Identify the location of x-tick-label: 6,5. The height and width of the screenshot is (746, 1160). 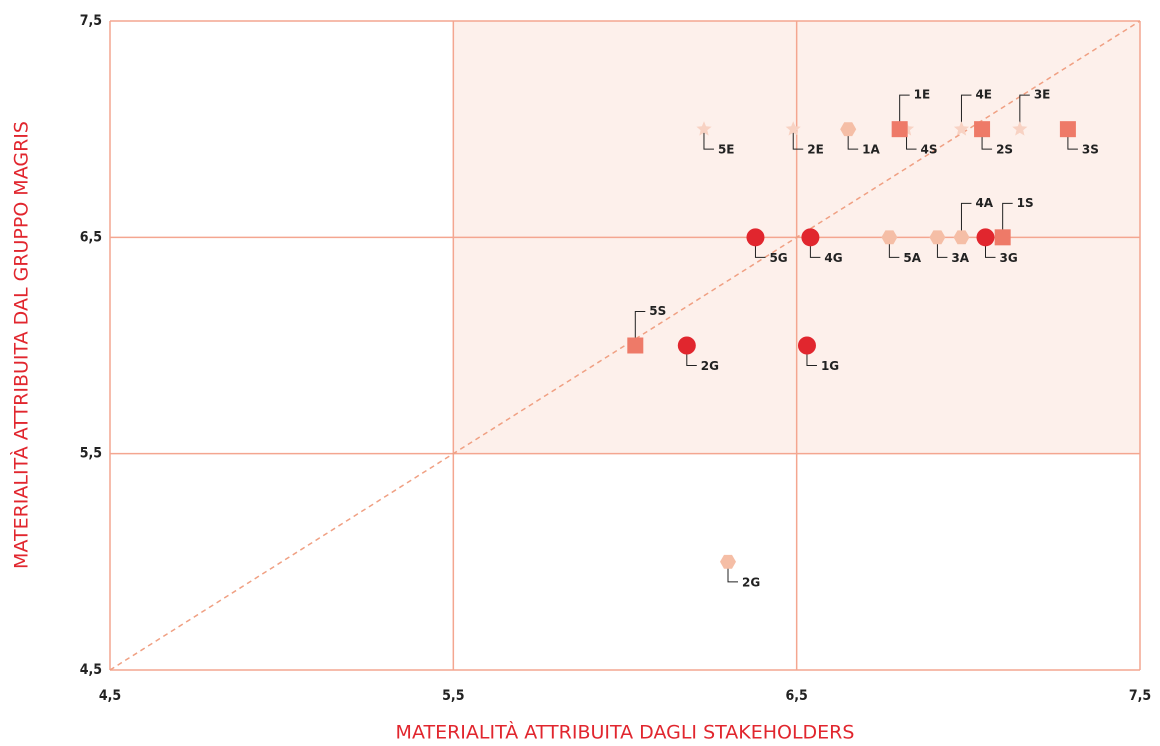
(797, 696).